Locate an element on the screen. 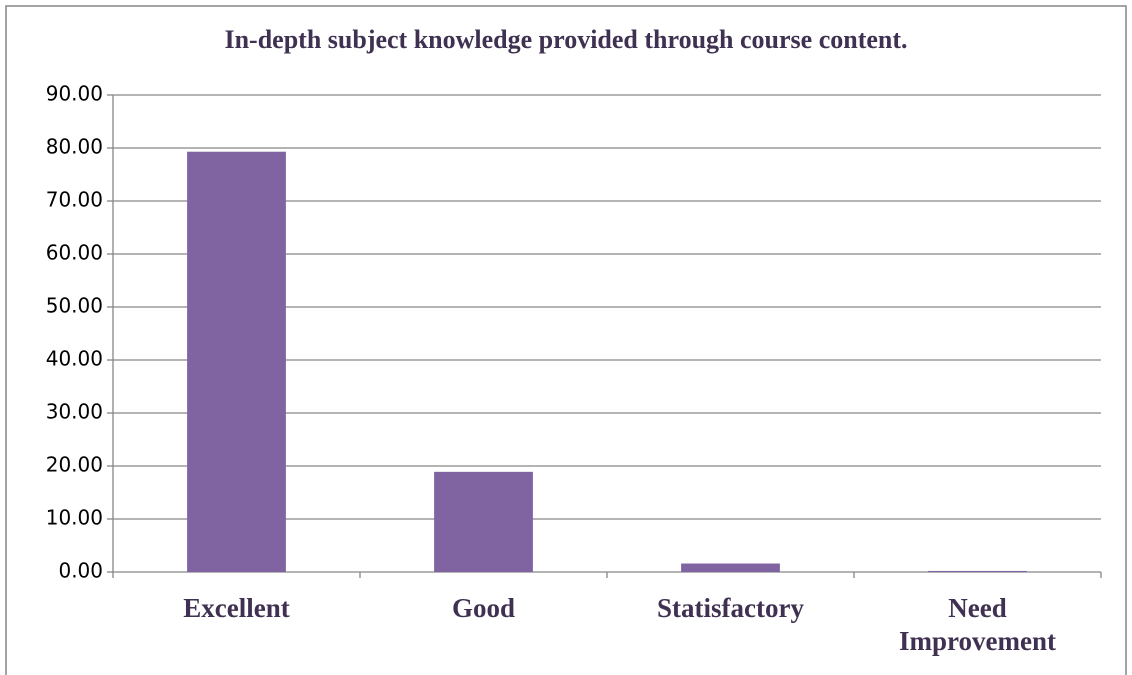 Image resolution: width=1132 pixels, height=675 pixels. y-tick-label: 0.00 is located at coordinates (80, 571).